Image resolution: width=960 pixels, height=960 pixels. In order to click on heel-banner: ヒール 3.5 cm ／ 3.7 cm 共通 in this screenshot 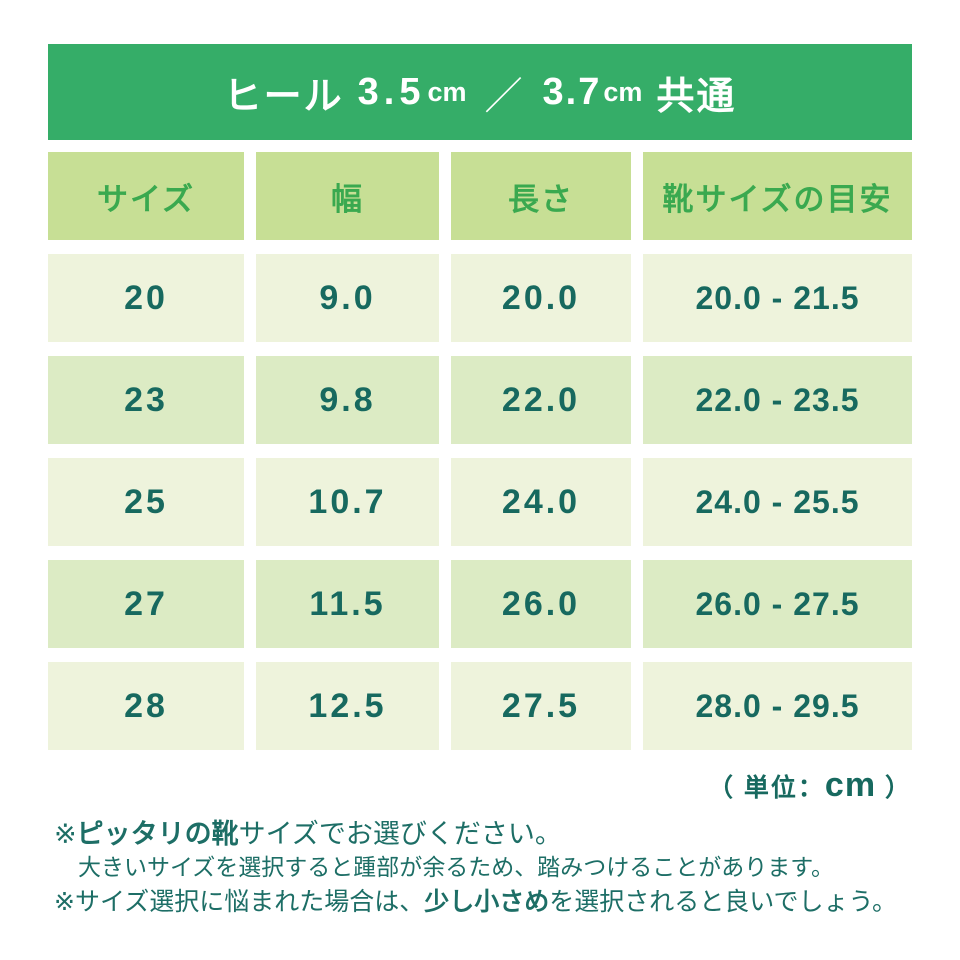, I will do `click(480, 92)`.